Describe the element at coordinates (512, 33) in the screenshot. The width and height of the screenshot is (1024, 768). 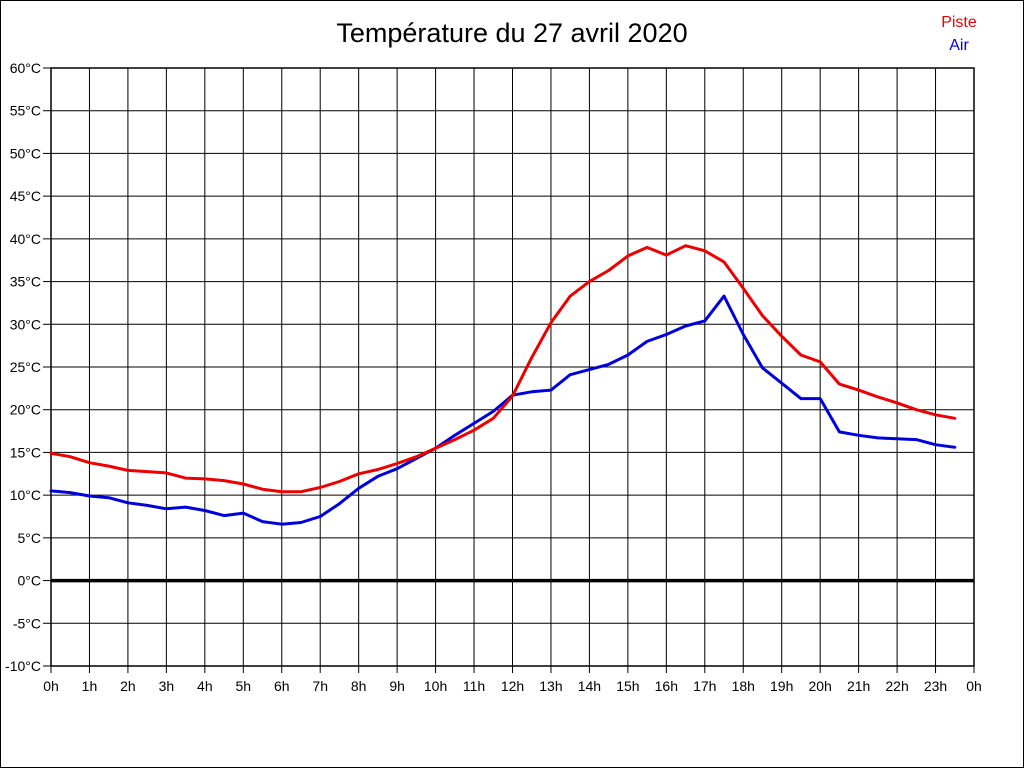
I see `chart-title: Température du 27 avril 2020` at that location.